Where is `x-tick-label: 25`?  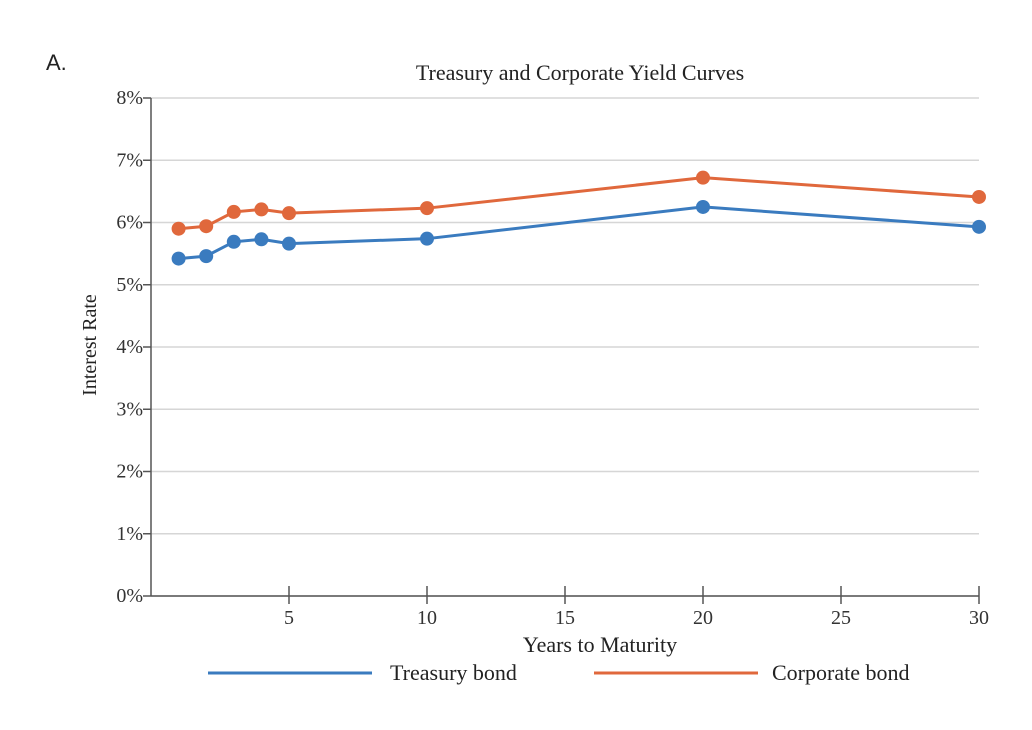 x-tick-label: 25 is located at coordinates (841, 618).